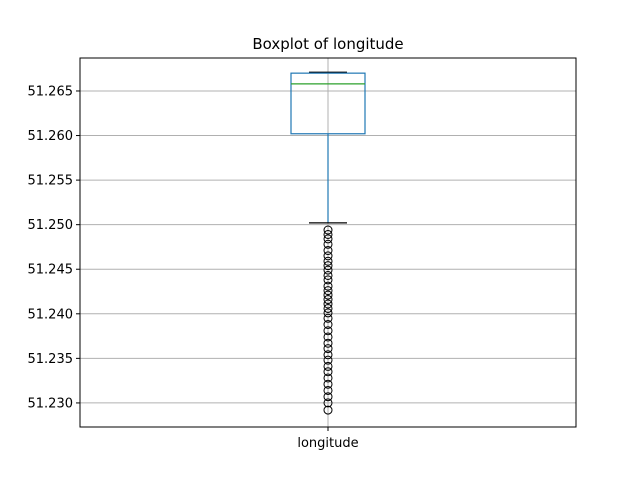  I want to click on y-tick-label: 51.255, so click(51, 181).